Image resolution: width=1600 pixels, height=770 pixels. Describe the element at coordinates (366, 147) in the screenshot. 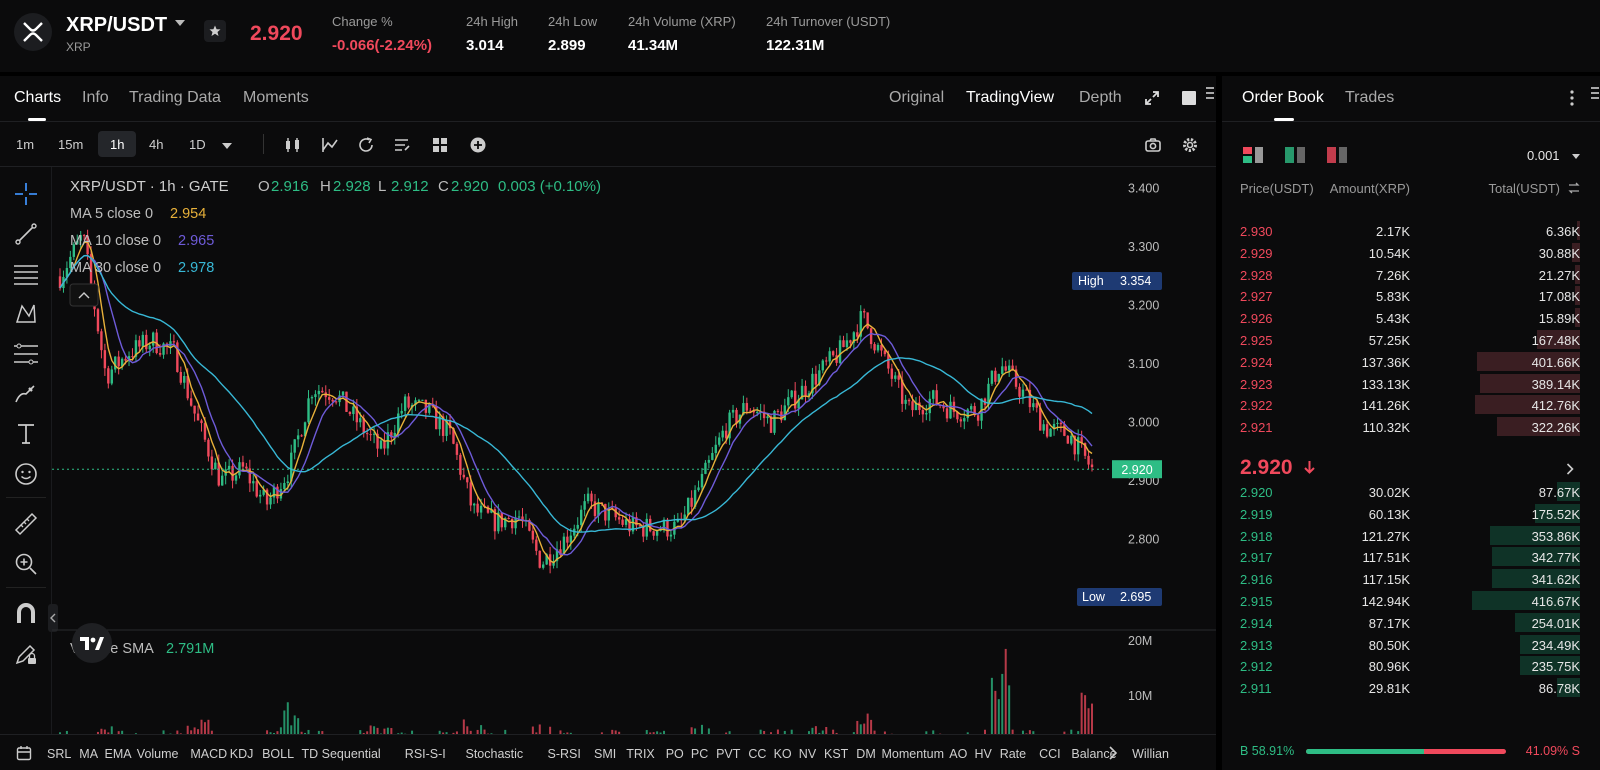

I see `replay-icon` at that location.